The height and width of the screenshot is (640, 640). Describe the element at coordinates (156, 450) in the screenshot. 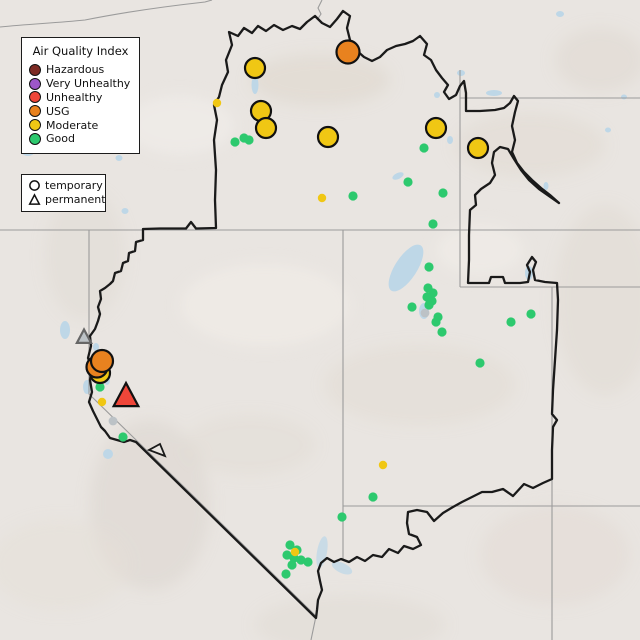

I see `boundary-pennant-notch` at that location.